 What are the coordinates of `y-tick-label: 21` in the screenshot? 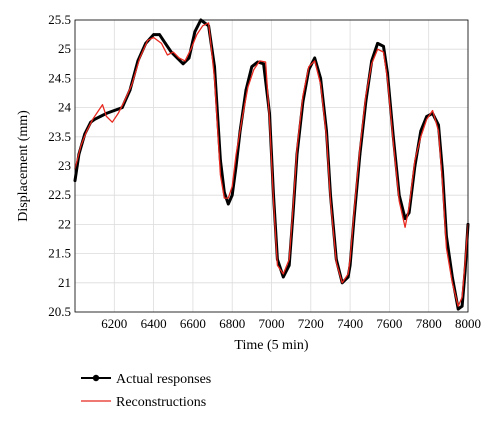 It's located at (64, 282).